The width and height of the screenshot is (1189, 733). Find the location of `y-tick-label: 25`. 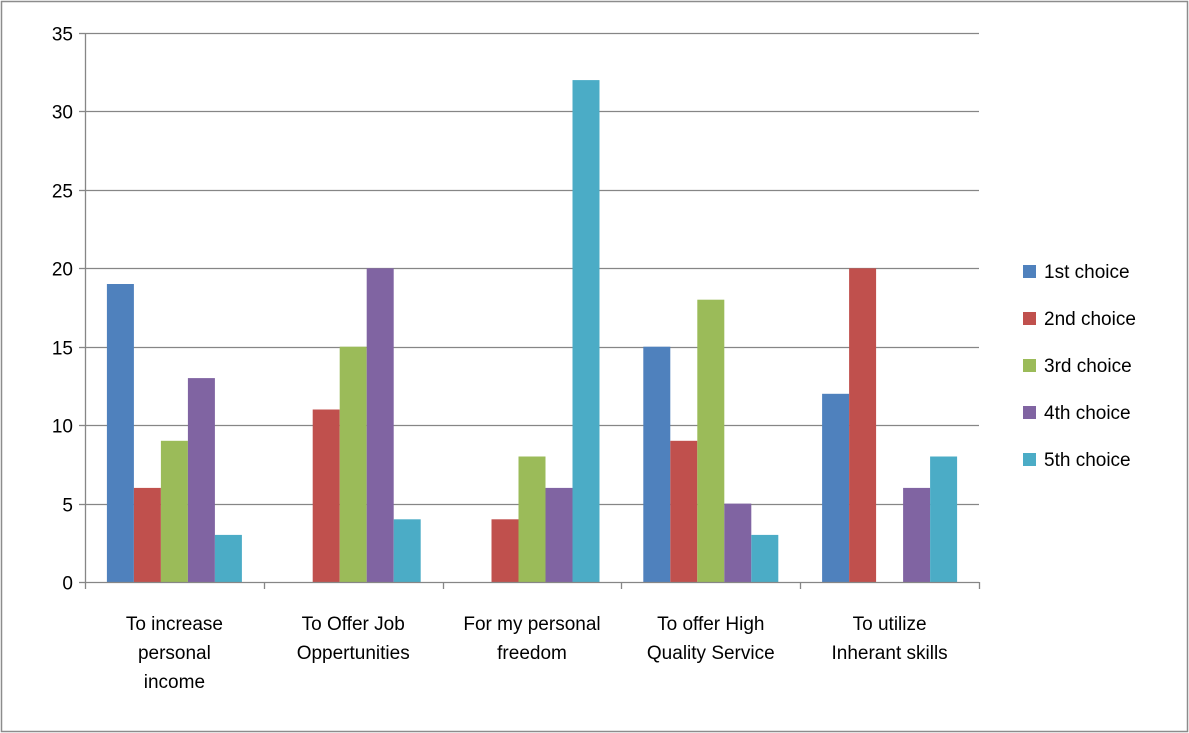

y-tick-label: 25 is located at coordinates (62, 192).